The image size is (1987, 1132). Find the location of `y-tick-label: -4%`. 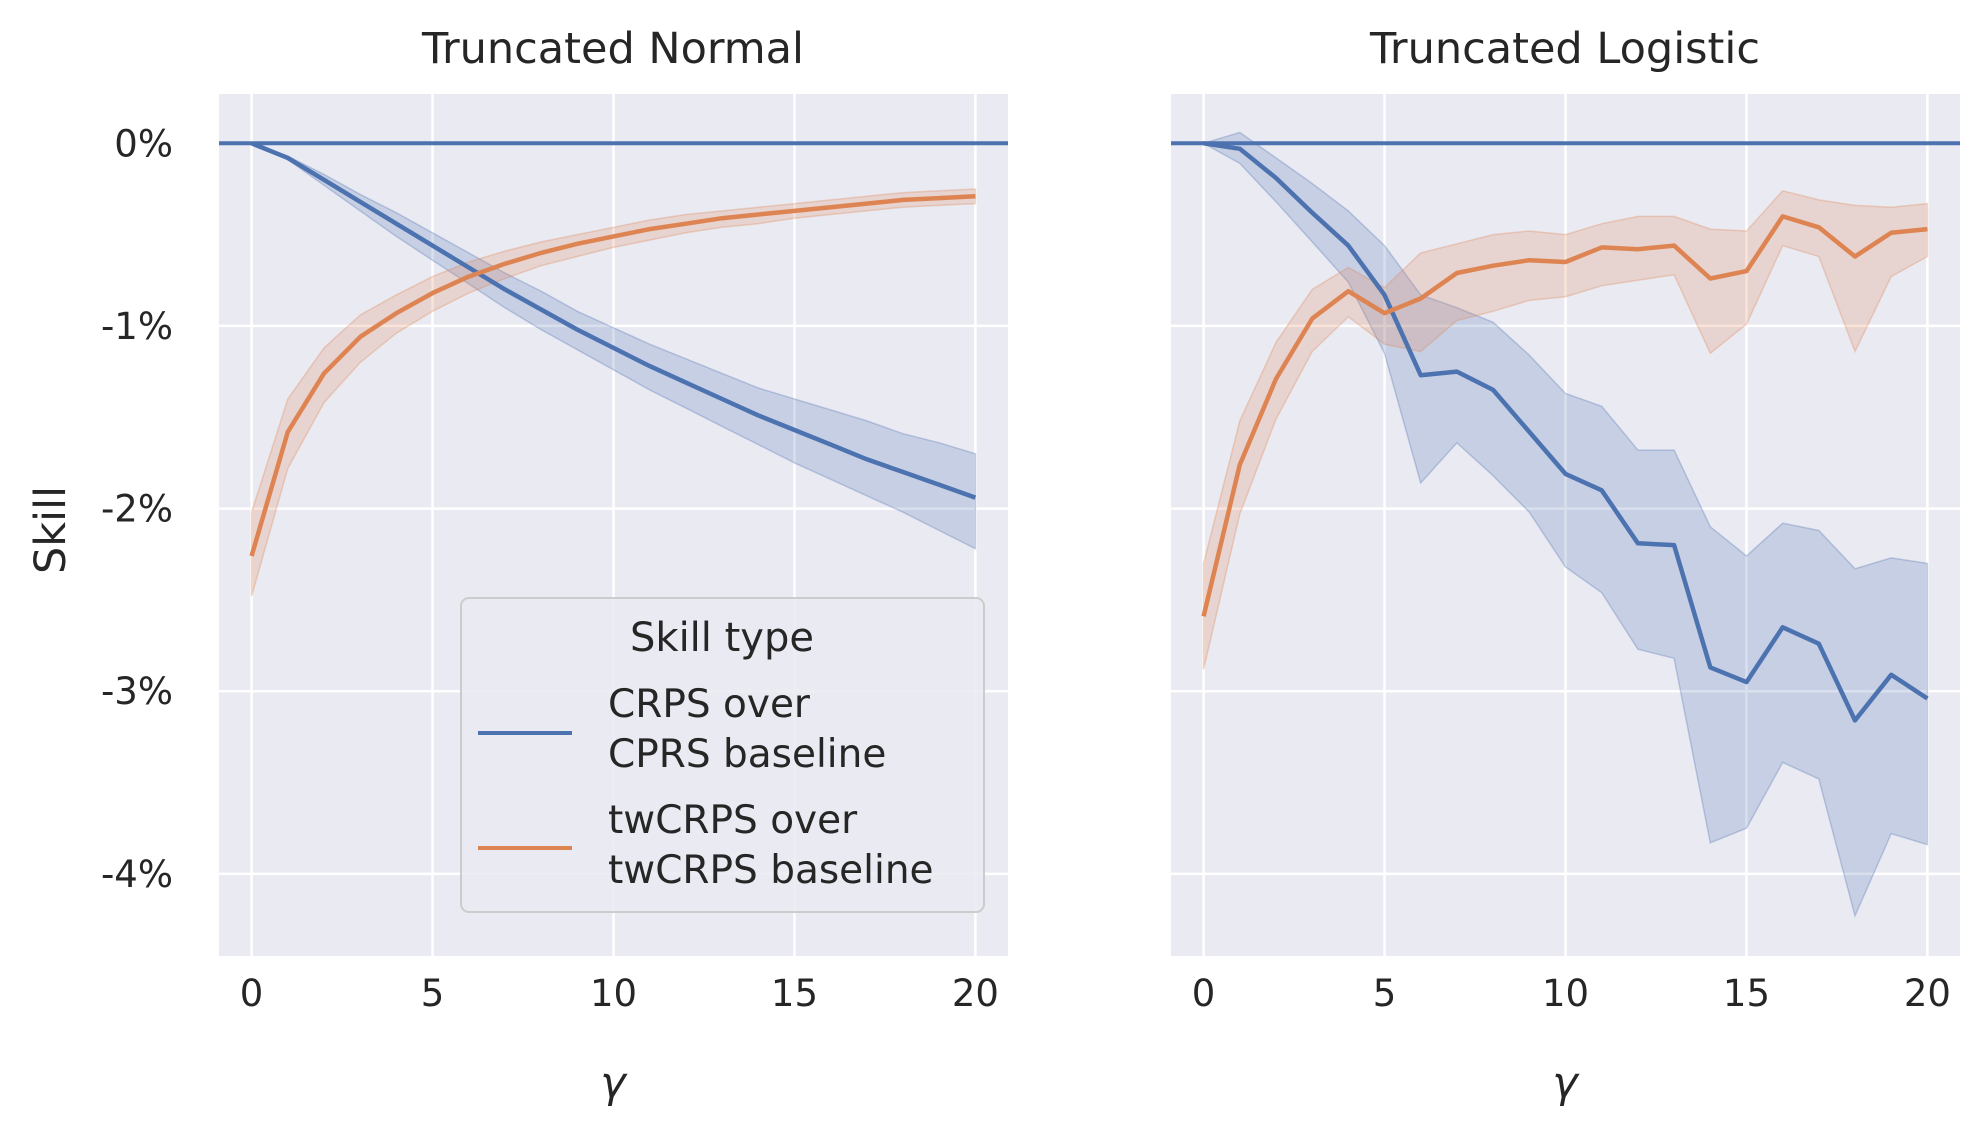

y-tick-label: -4% is located at coordinates (137, 874).